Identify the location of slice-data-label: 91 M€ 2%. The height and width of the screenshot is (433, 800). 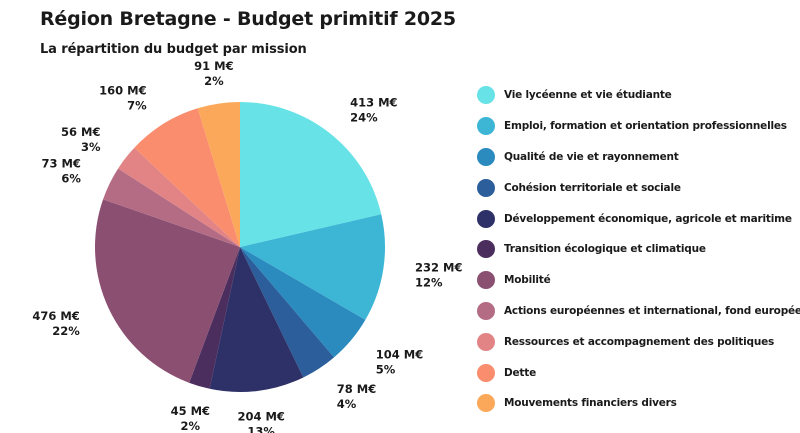
(213, 73).